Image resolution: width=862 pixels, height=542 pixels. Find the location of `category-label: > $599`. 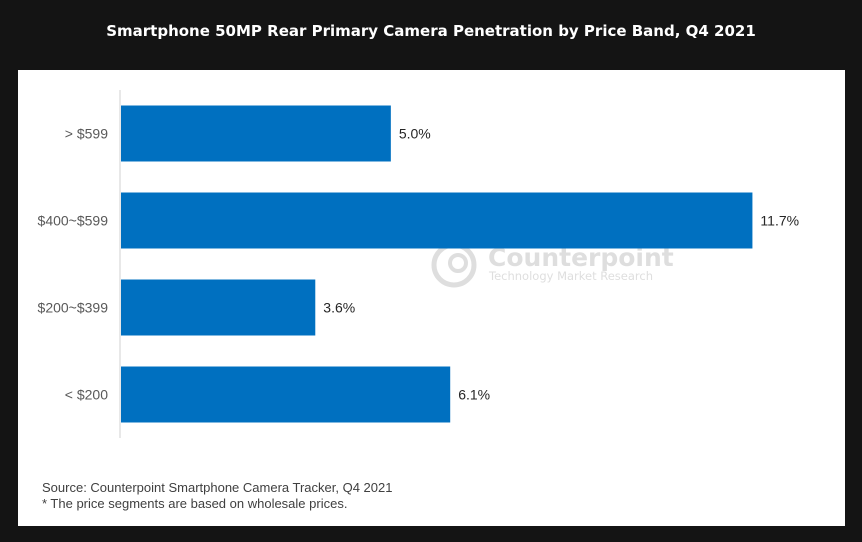

category-label: > $599 is located at coordinates (86, 134).